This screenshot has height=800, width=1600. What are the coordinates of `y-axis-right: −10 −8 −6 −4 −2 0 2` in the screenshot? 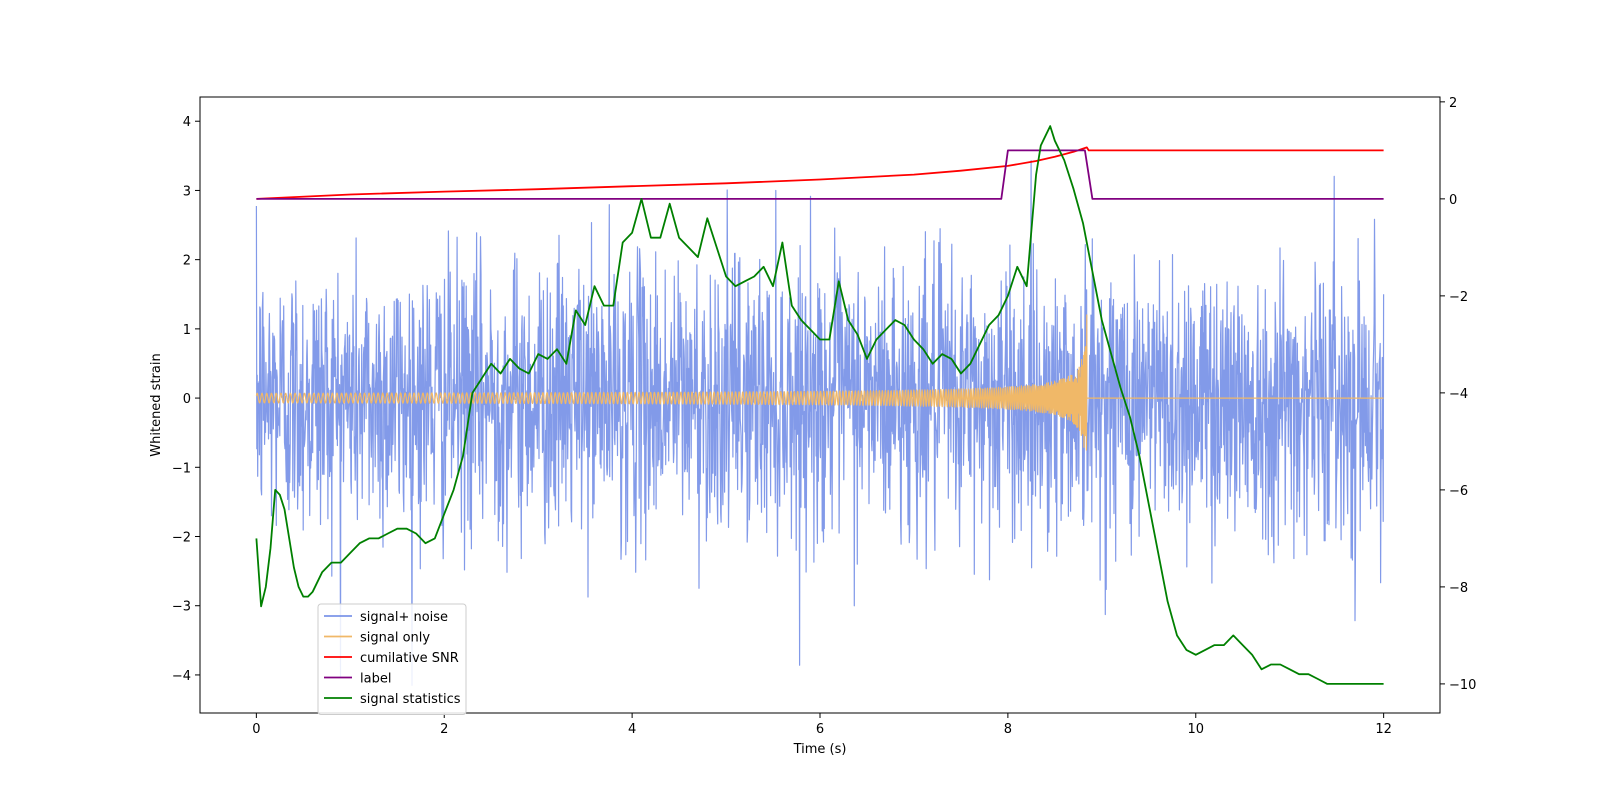 It's located at (1458, 394).